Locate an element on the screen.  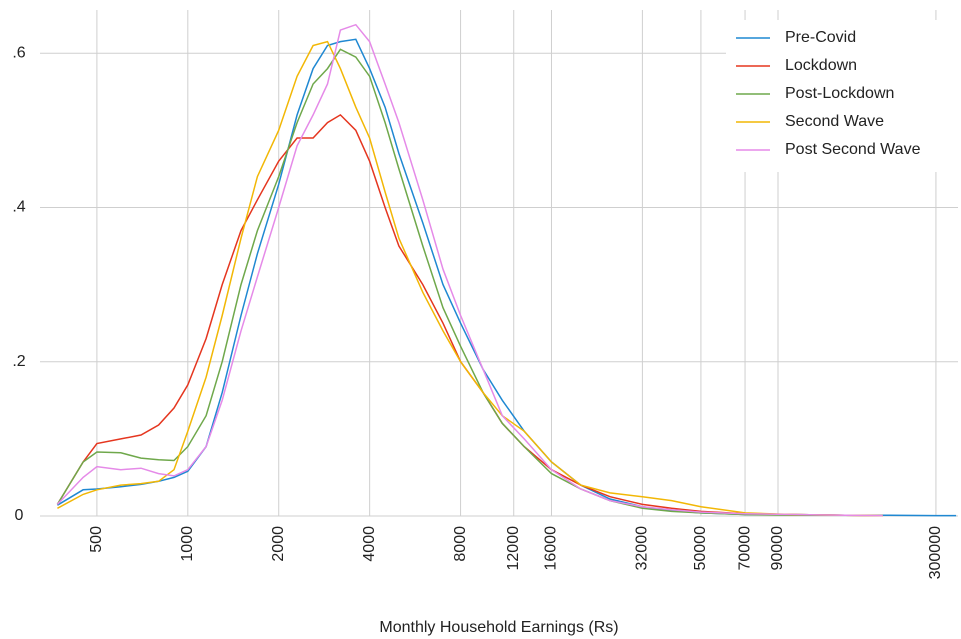
y-tick-label: .6 is located at coordinates (18, 52).